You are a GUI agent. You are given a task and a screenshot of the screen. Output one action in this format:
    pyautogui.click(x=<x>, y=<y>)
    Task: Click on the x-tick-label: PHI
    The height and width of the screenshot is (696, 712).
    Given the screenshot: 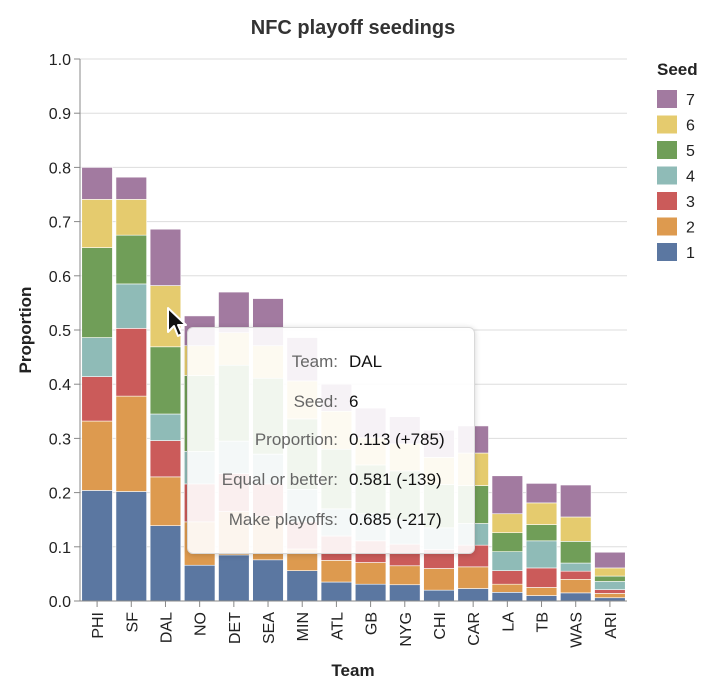 What is the action you would take?
    pyautogui.click(x=98, y=625)
    